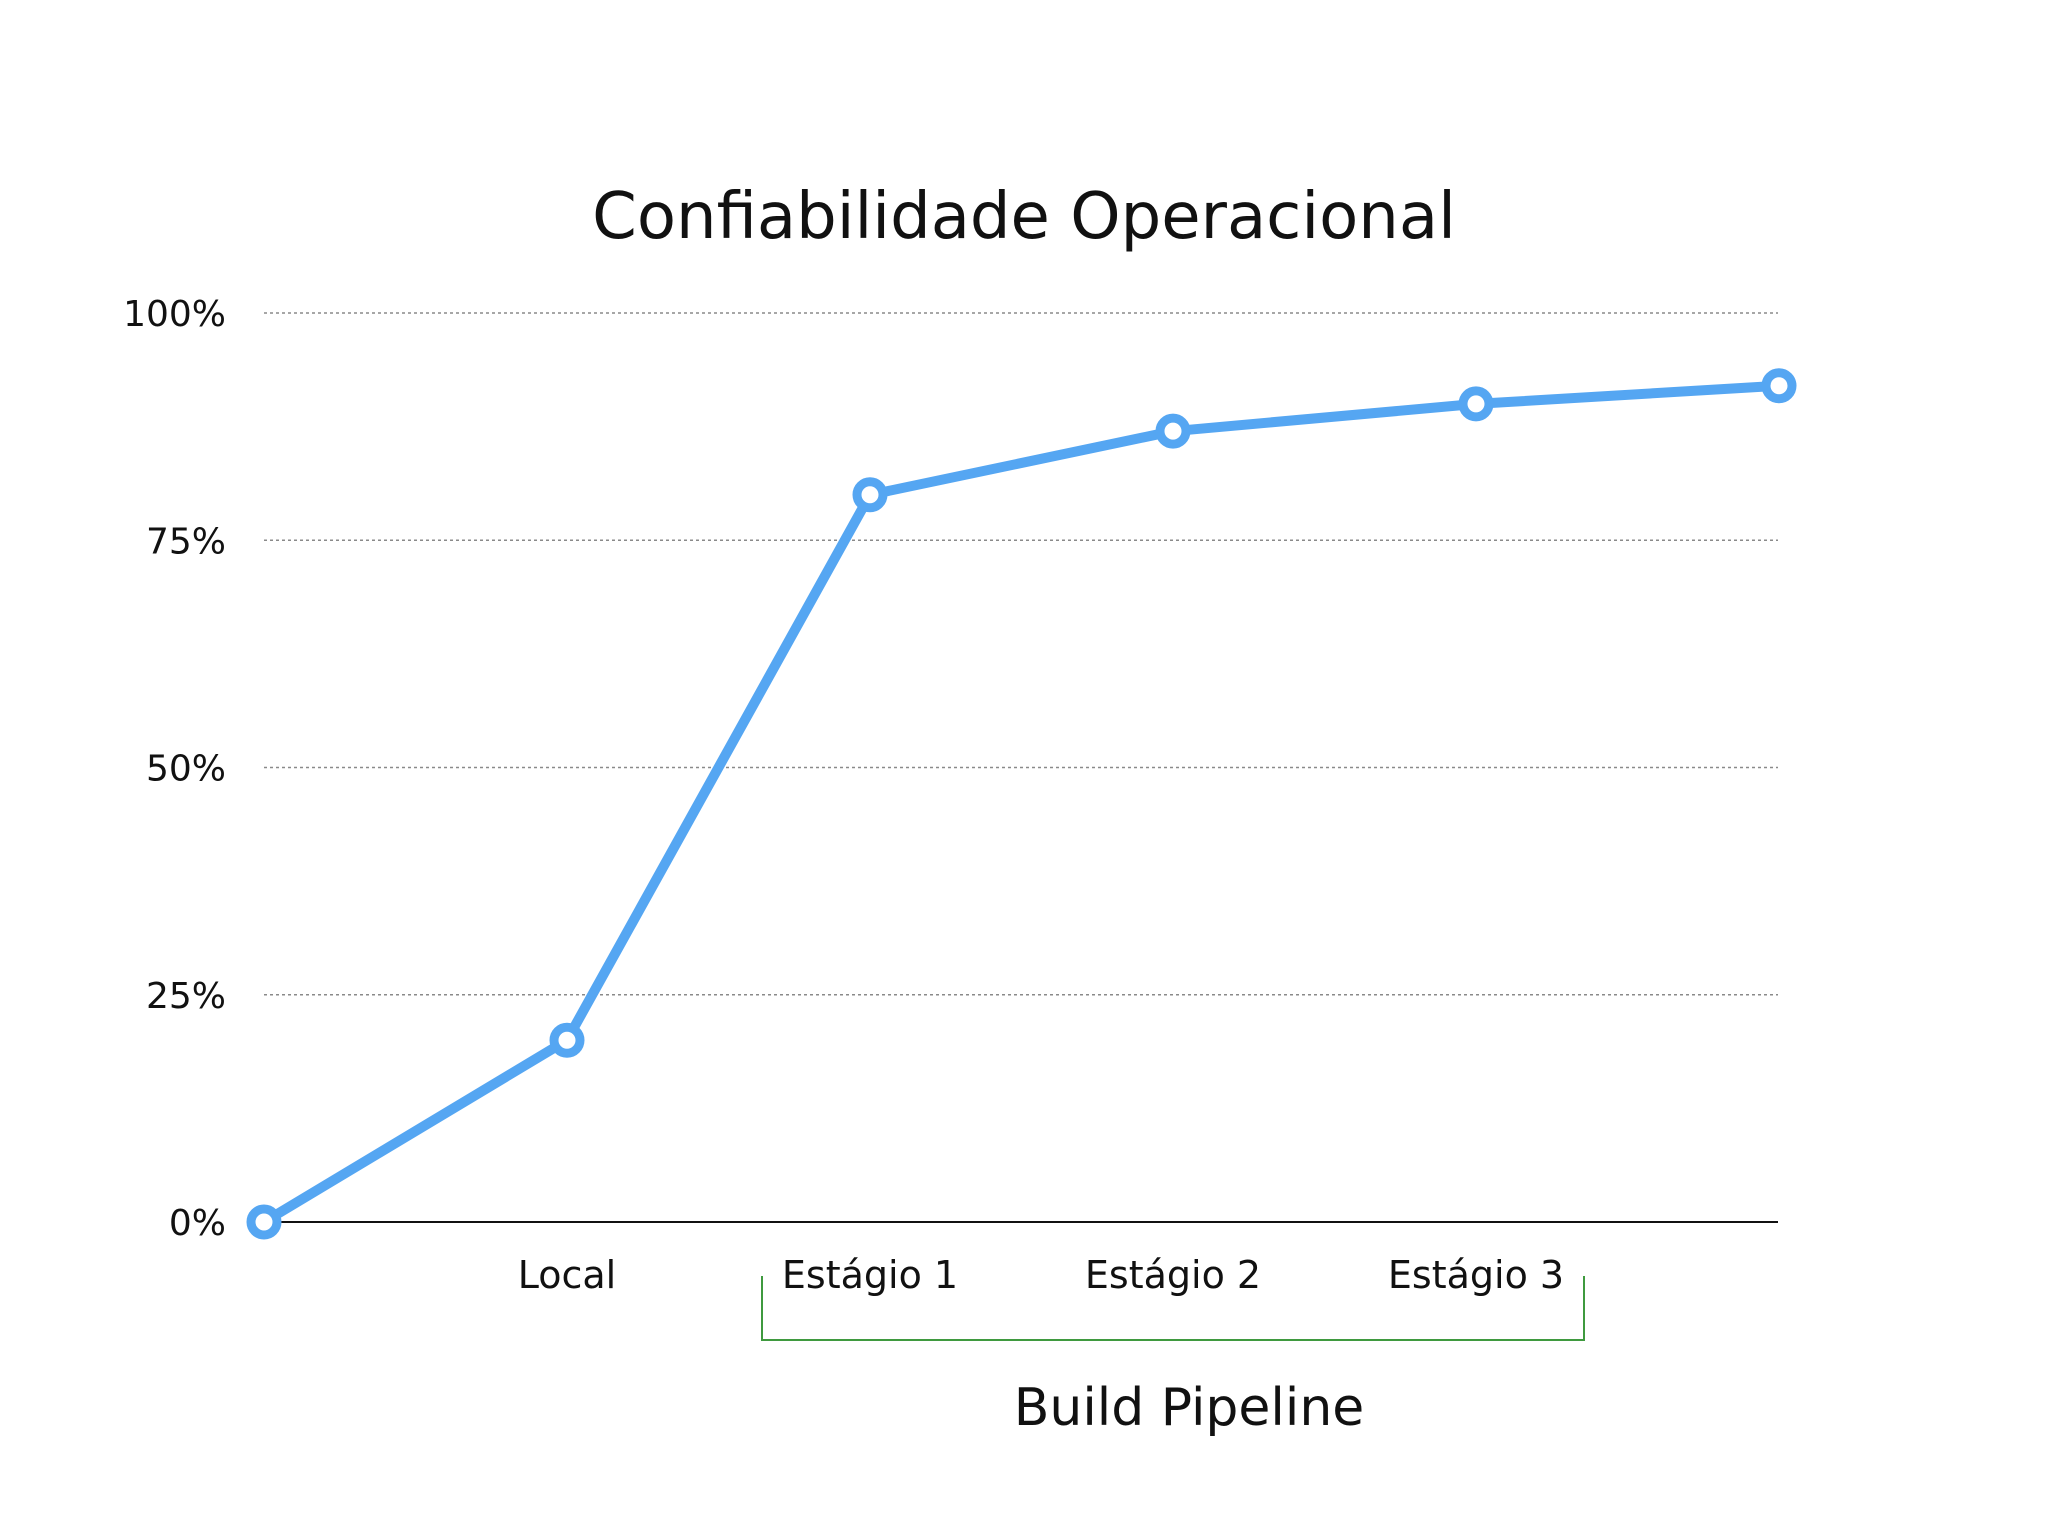  What do you see at coordinates (870, 1275) in the screenshot?
I see `x-tick-label: Estágio 1` at bounding box center [870, 1275].